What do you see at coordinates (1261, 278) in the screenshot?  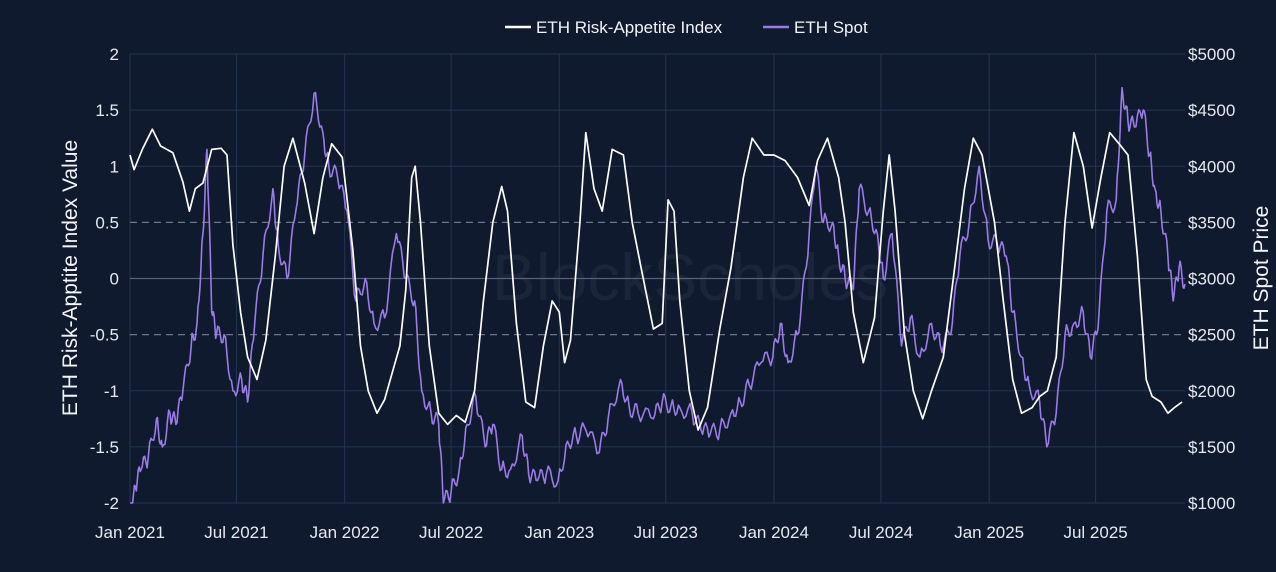 I see `y2-axis-title: ETH Spot Price` at bounding box center [1261, 278].